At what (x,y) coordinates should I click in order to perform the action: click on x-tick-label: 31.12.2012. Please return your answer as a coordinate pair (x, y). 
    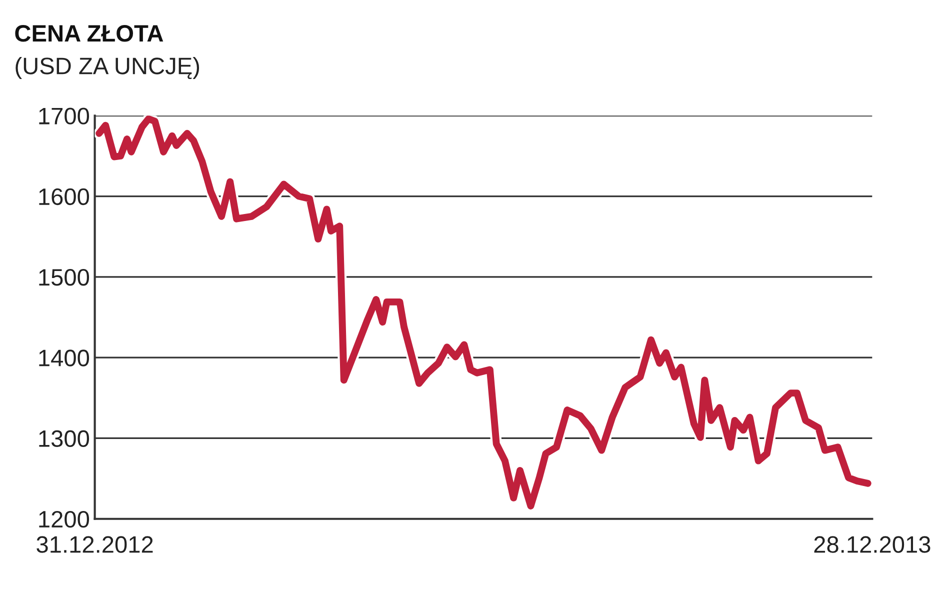
    Looking at the image, I should click on (94, 544).